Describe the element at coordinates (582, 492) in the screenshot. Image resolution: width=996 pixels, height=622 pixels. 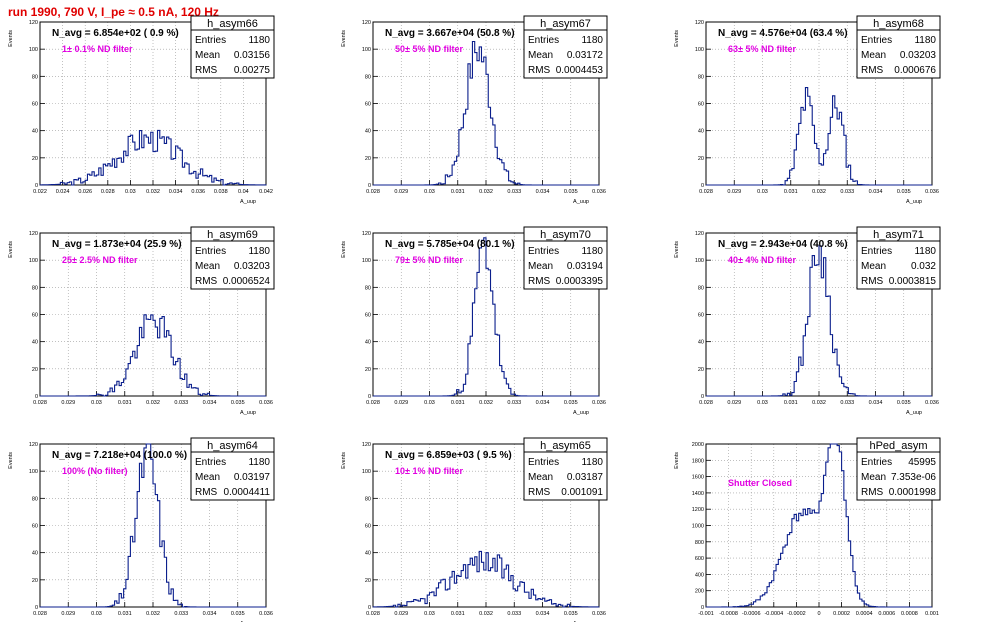
I see `stats-value-rms: 0.001091` at that location.